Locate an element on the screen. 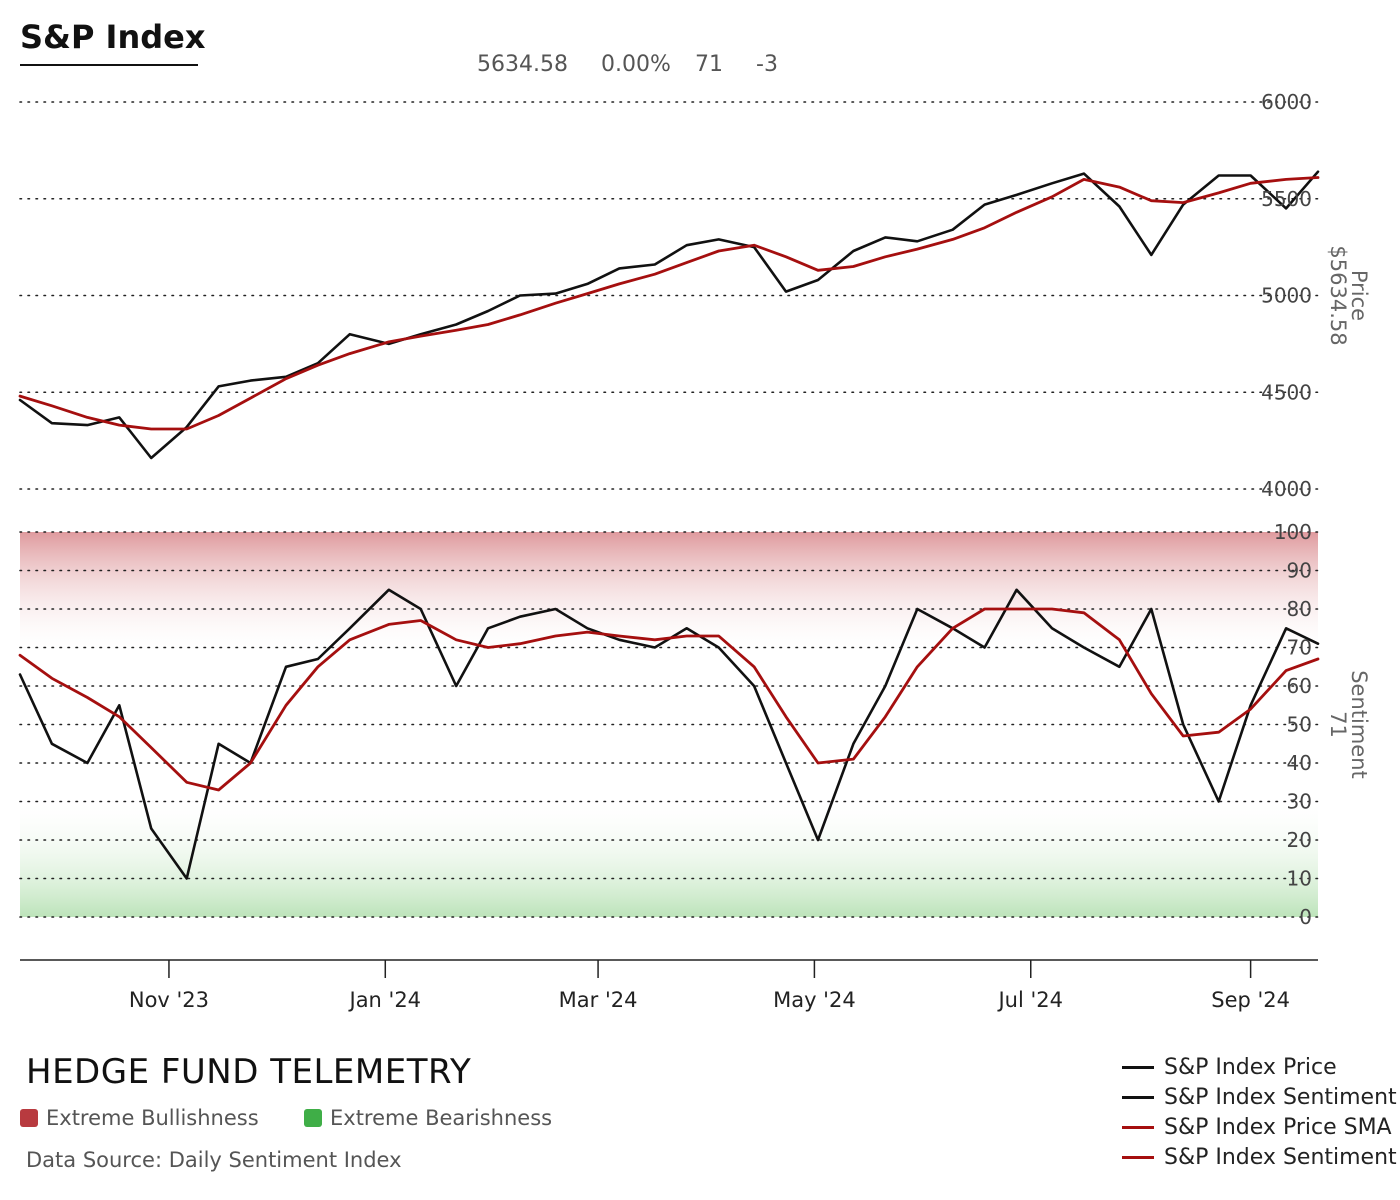  legend-item-price-sma: S&P Index Price SMA is located at coordinates (1261, 1127).